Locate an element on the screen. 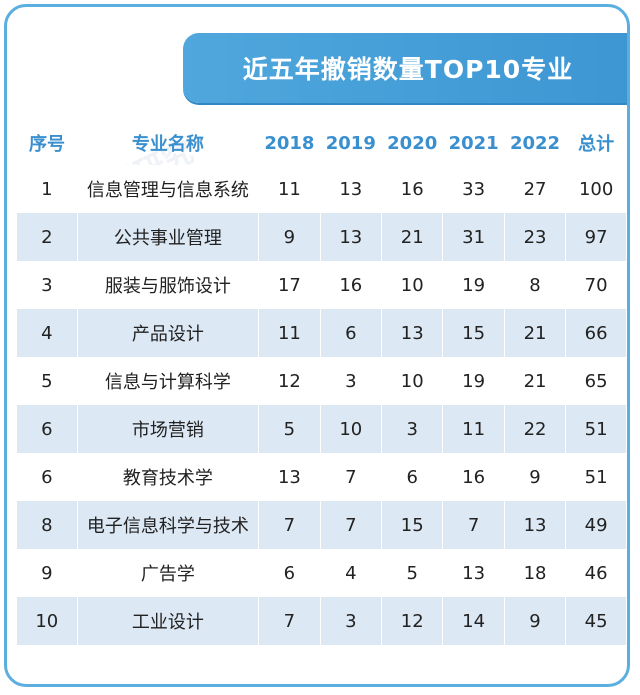  cell-major: 电子信息科学与技术 is located at coordinates (168, 525).